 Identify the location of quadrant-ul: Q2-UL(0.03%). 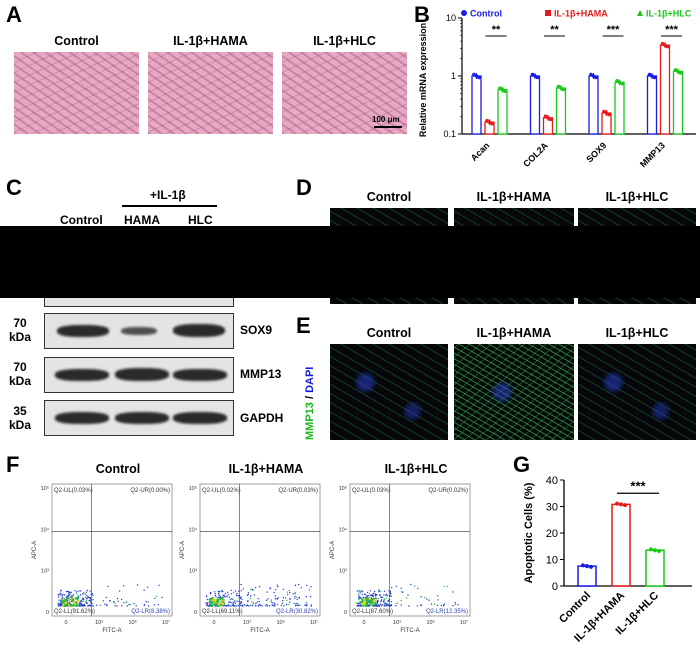
(371, 491).